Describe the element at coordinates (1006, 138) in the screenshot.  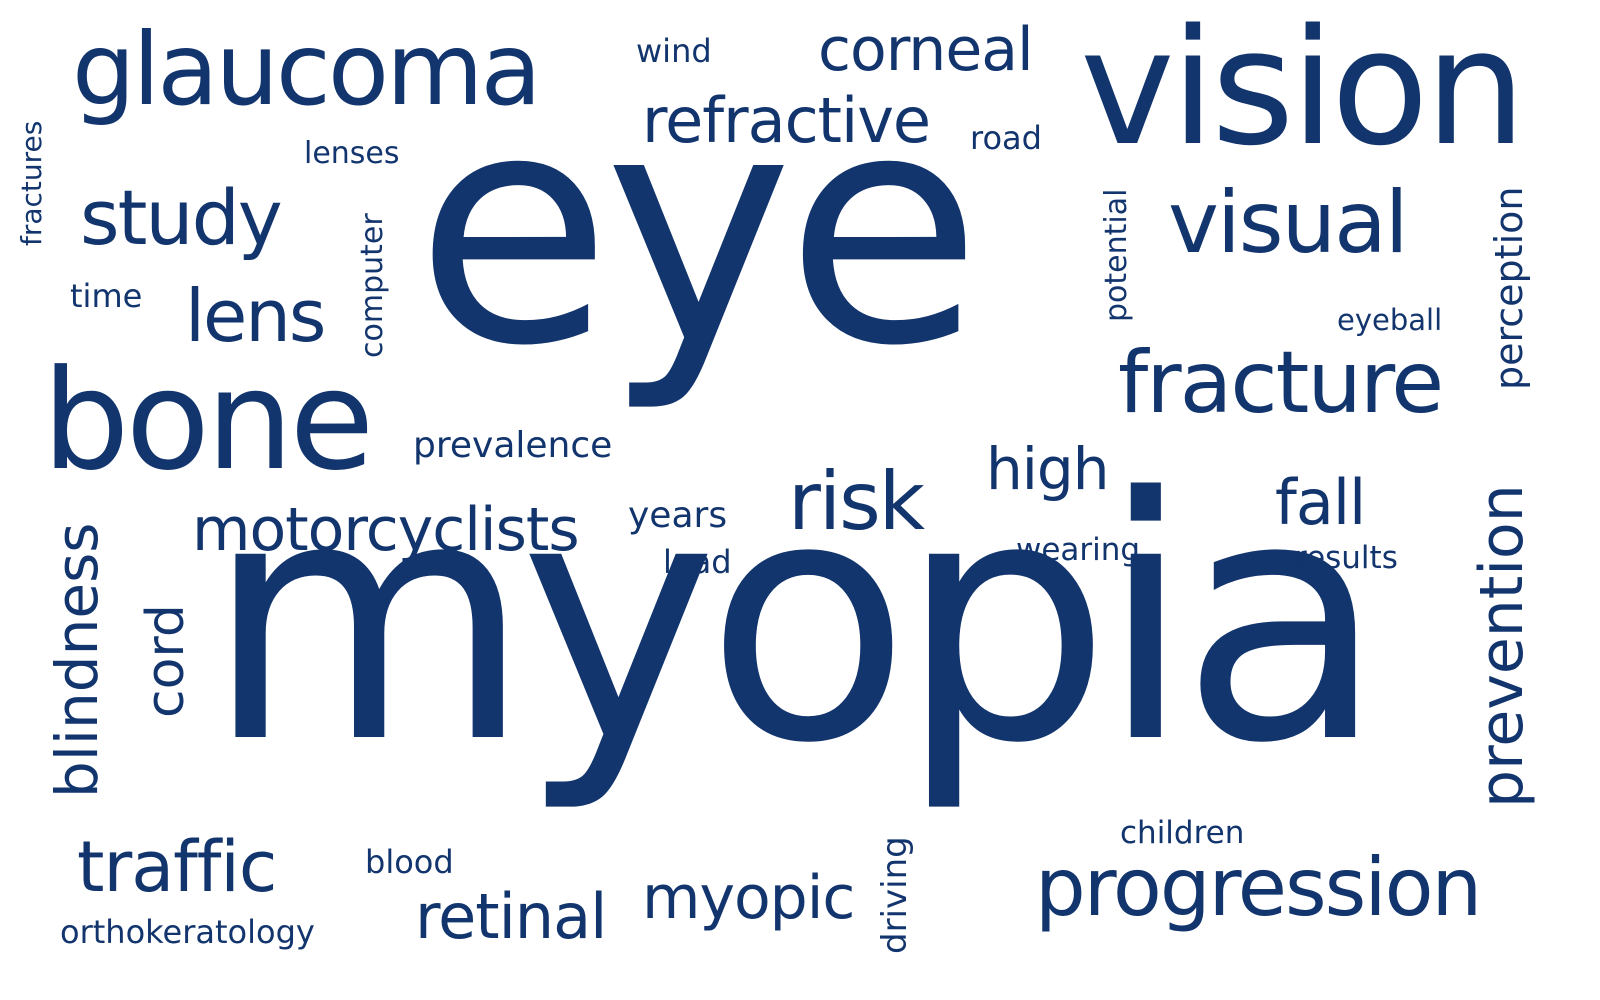
I see `word-road: road` at that location.